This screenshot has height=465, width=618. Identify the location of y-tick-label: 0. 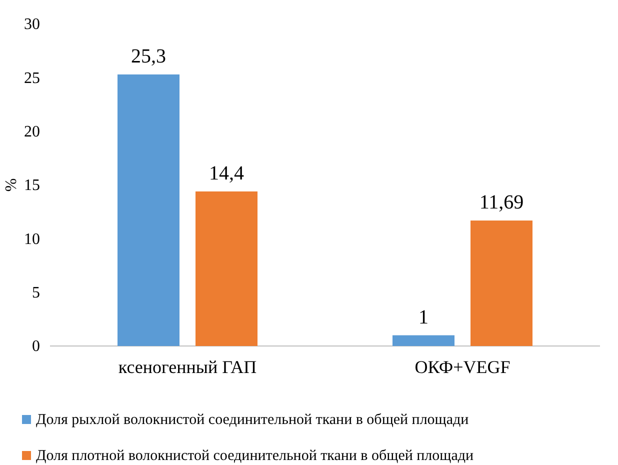
(36, 347).